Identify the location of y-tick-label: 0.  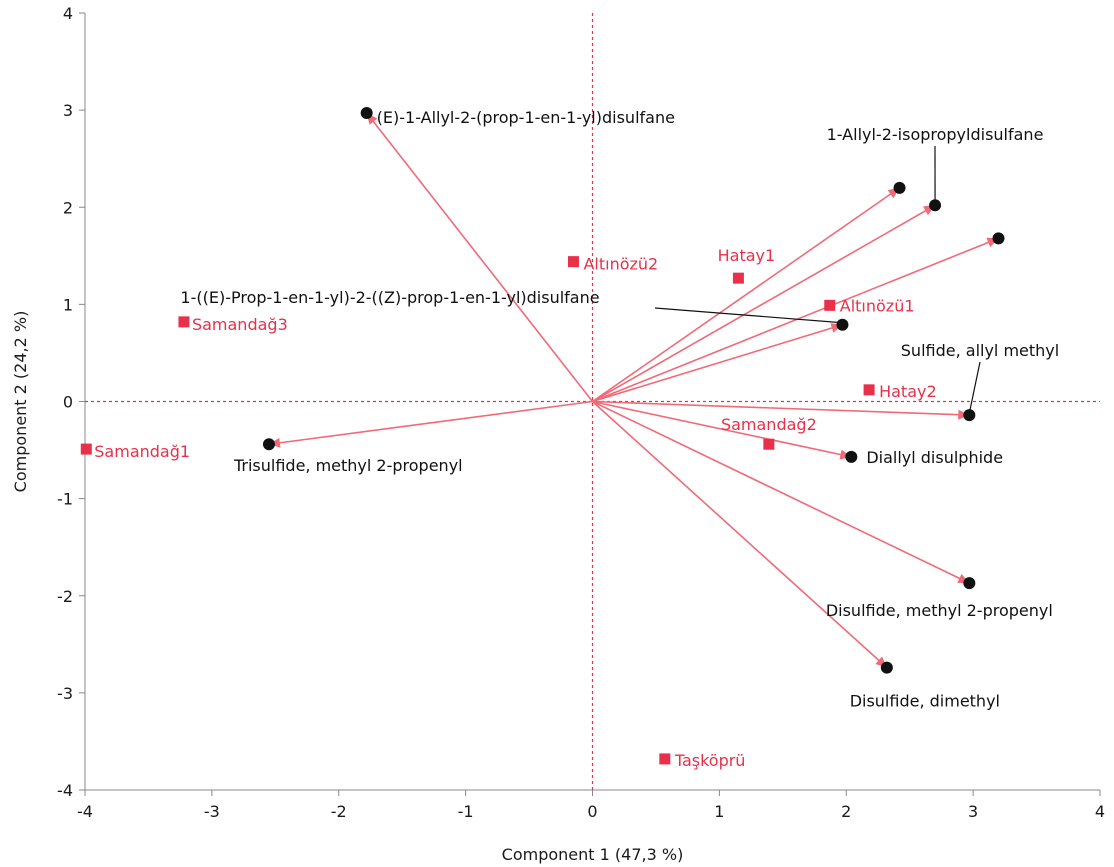
(68, 402).